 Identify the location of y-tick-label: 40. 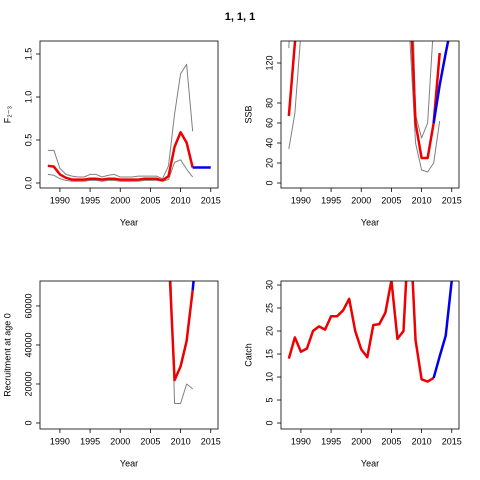
(269, 143).